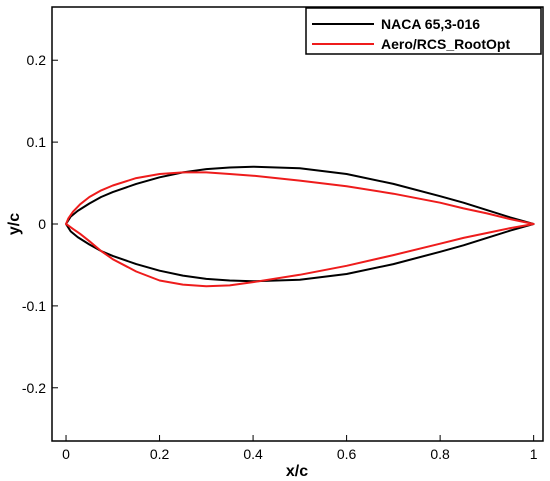 The height and width of the screenshot is (481, 550). What do you see at coordinates (66, 454) in the screenshot?
I see `x-tick-label: 0` at bounding box center [66, 454].